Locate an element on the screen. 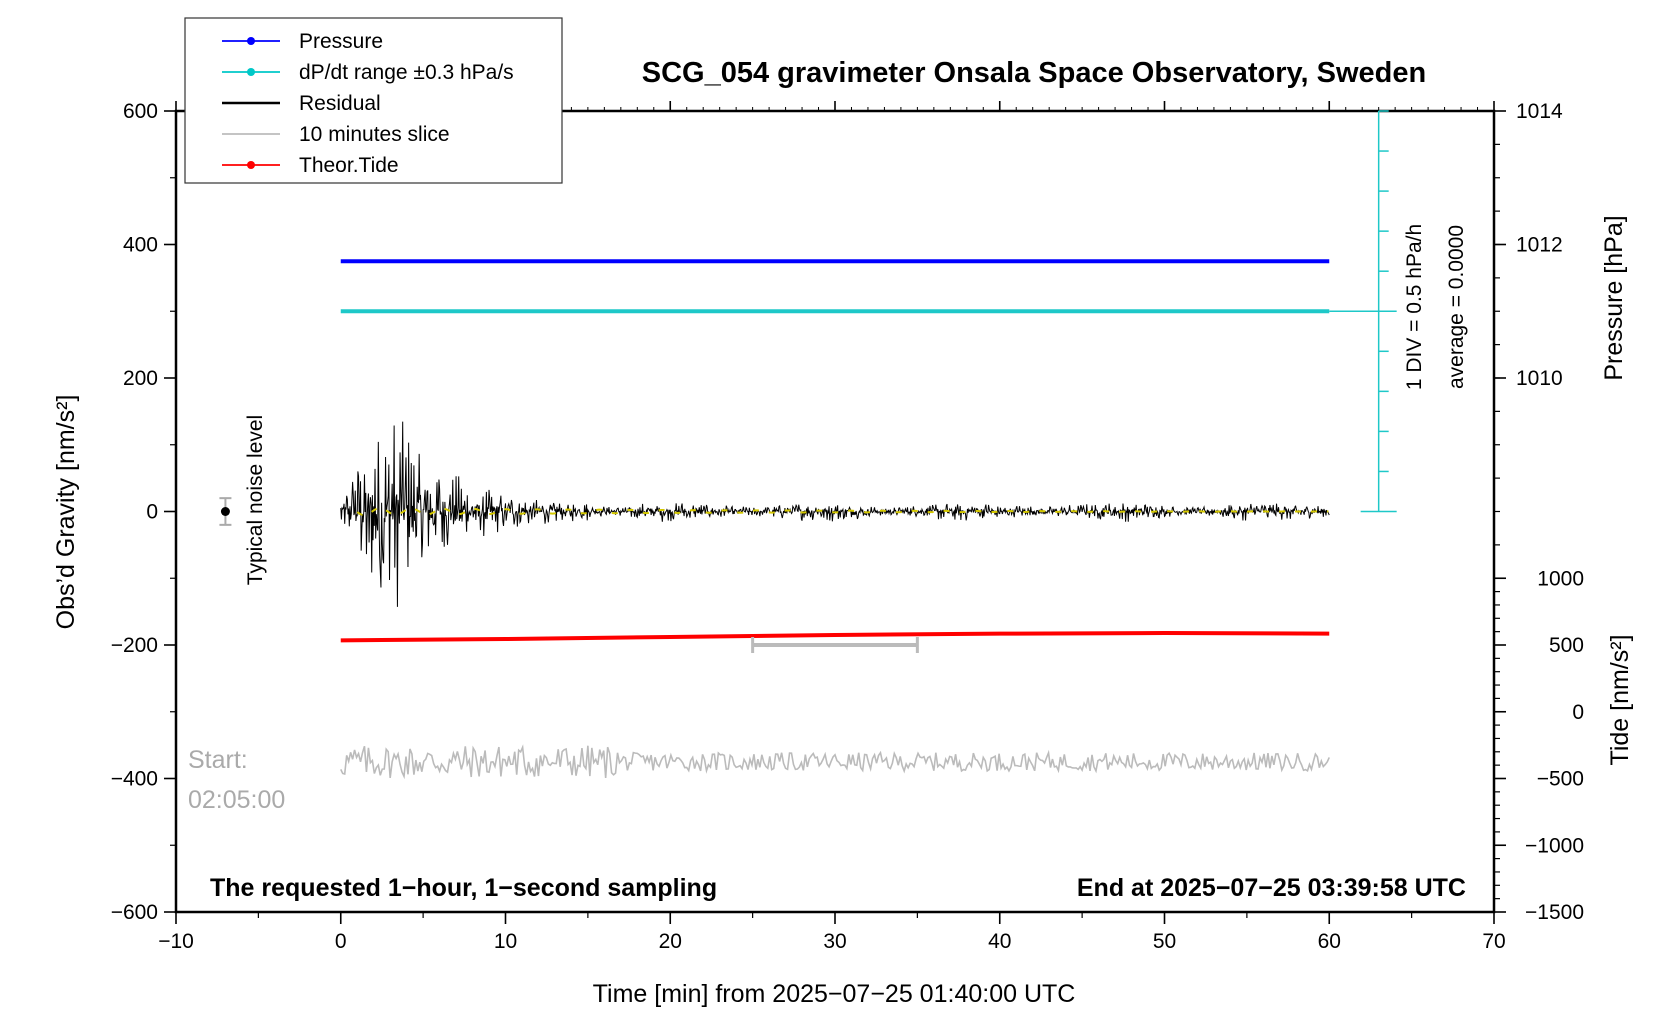 This screenshot has width=1676, height=1020. tide-tick-label: −1500 is located at coordinates (1554, 912).